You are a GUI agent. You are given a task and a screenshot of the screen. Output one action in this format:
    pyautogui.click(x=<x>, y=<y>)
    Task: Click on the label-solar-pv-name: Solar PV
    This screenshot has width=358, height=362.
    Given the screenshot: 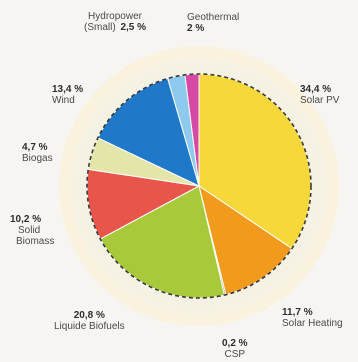 What is the action you would take?
    pyautogui.click(x=320, y=100)
    